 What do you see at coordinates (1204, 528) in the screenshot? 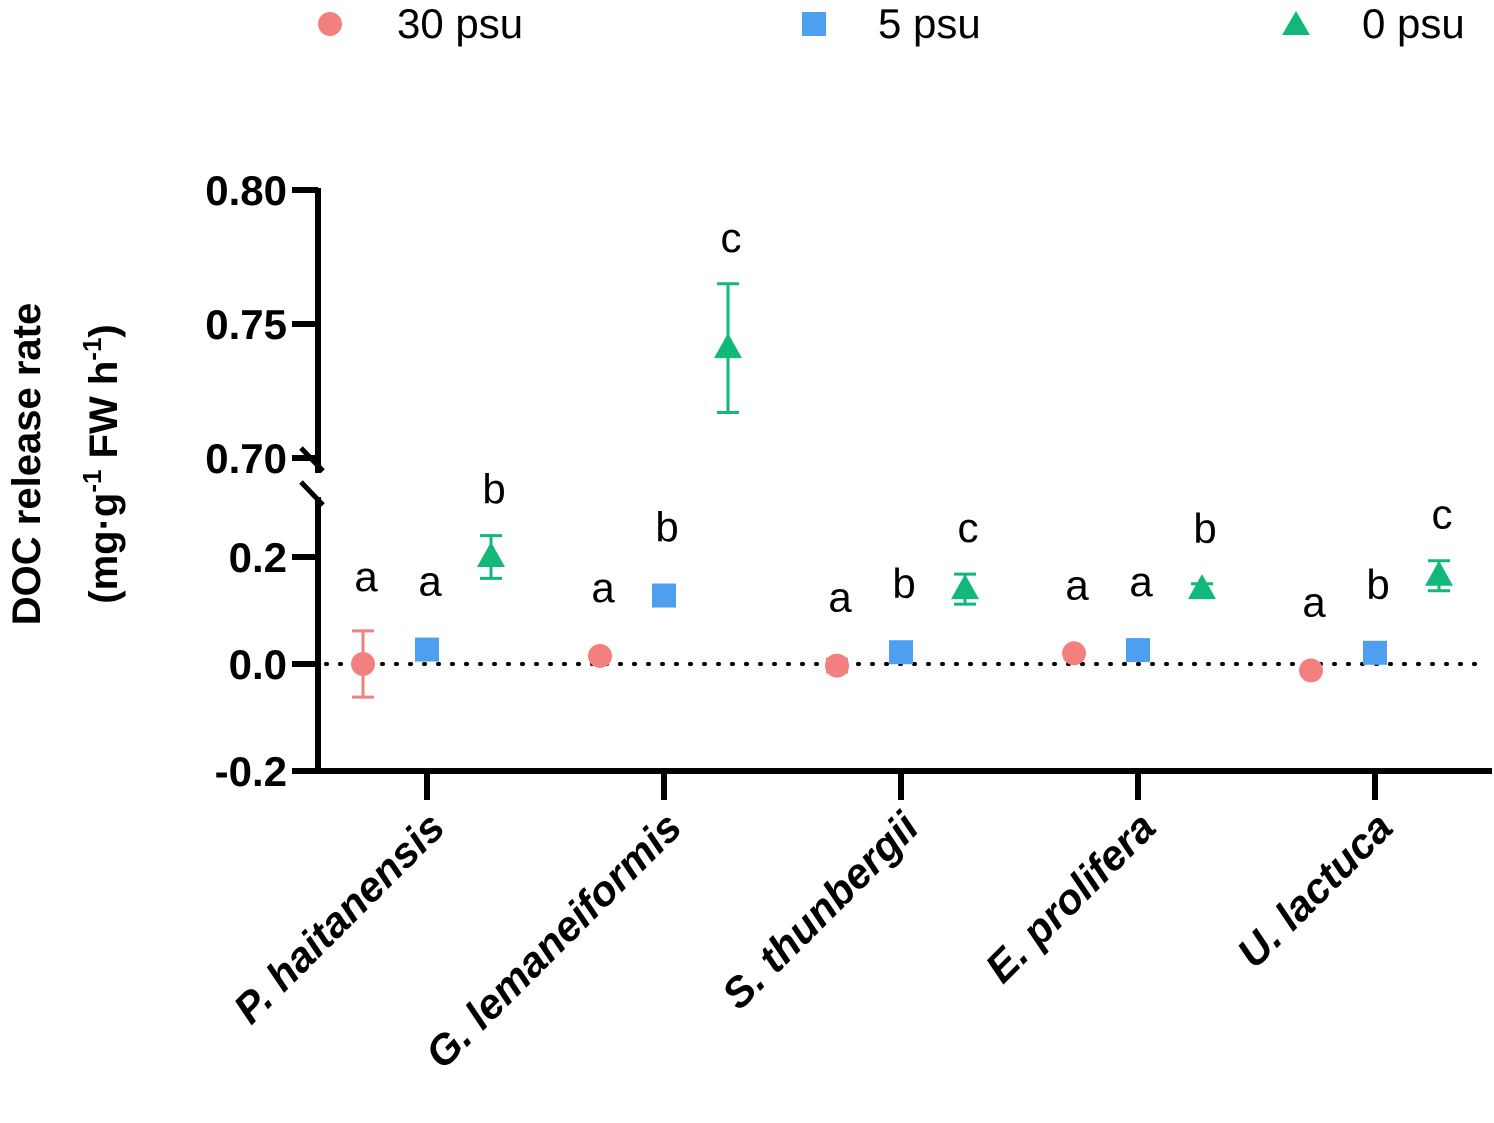
I see `sig-letter-0psu-3: b` at bounding box center [1204, 528].